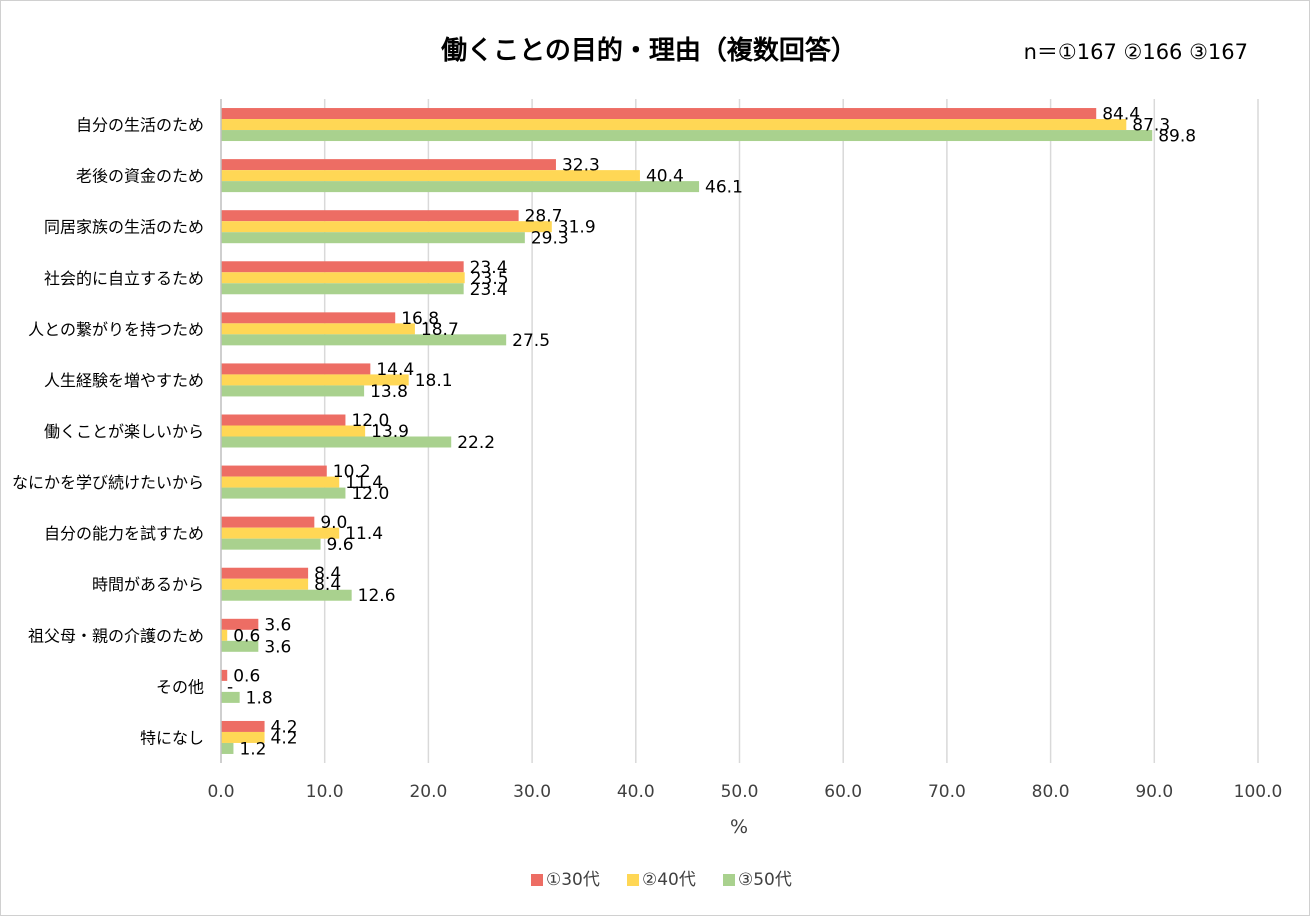 Image resolution: width=1310 pixels, height=917 pixels. What do you see at coordinates (124, 227) in the screenshot?
I see `category-label: 同居家族の生活のため` at bounding box center [124, 227].